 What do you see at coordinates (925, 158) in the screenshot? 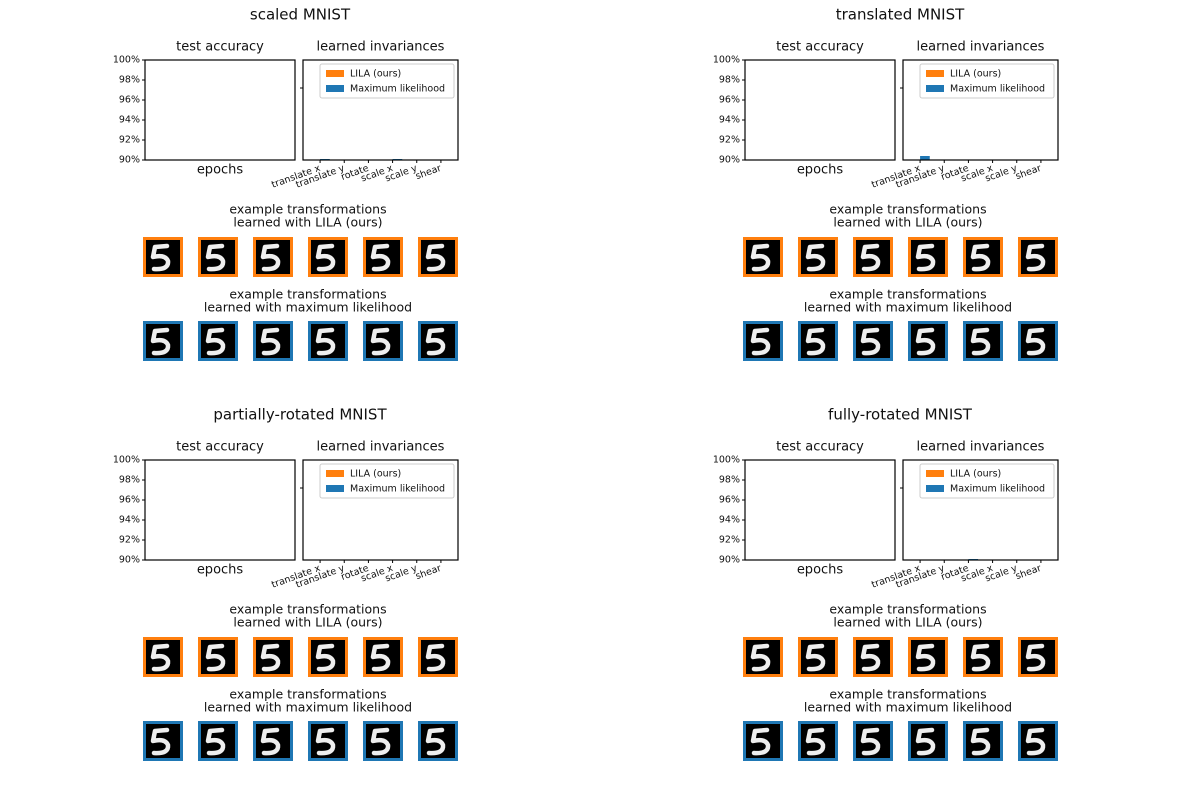
I see `bar` at bounding box center [925, 158].